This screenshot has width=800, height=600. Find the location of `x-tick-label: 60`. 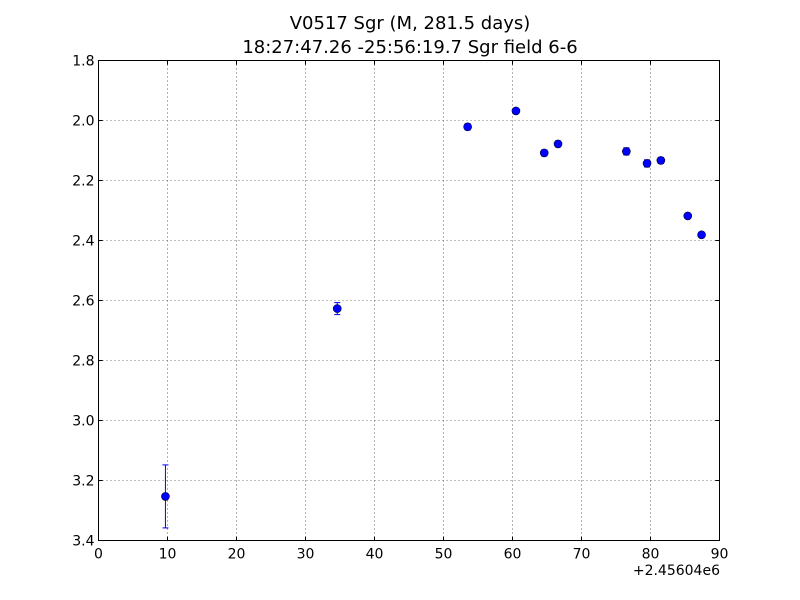

x-tick-label: 60 is located at coordinates (513, 555).